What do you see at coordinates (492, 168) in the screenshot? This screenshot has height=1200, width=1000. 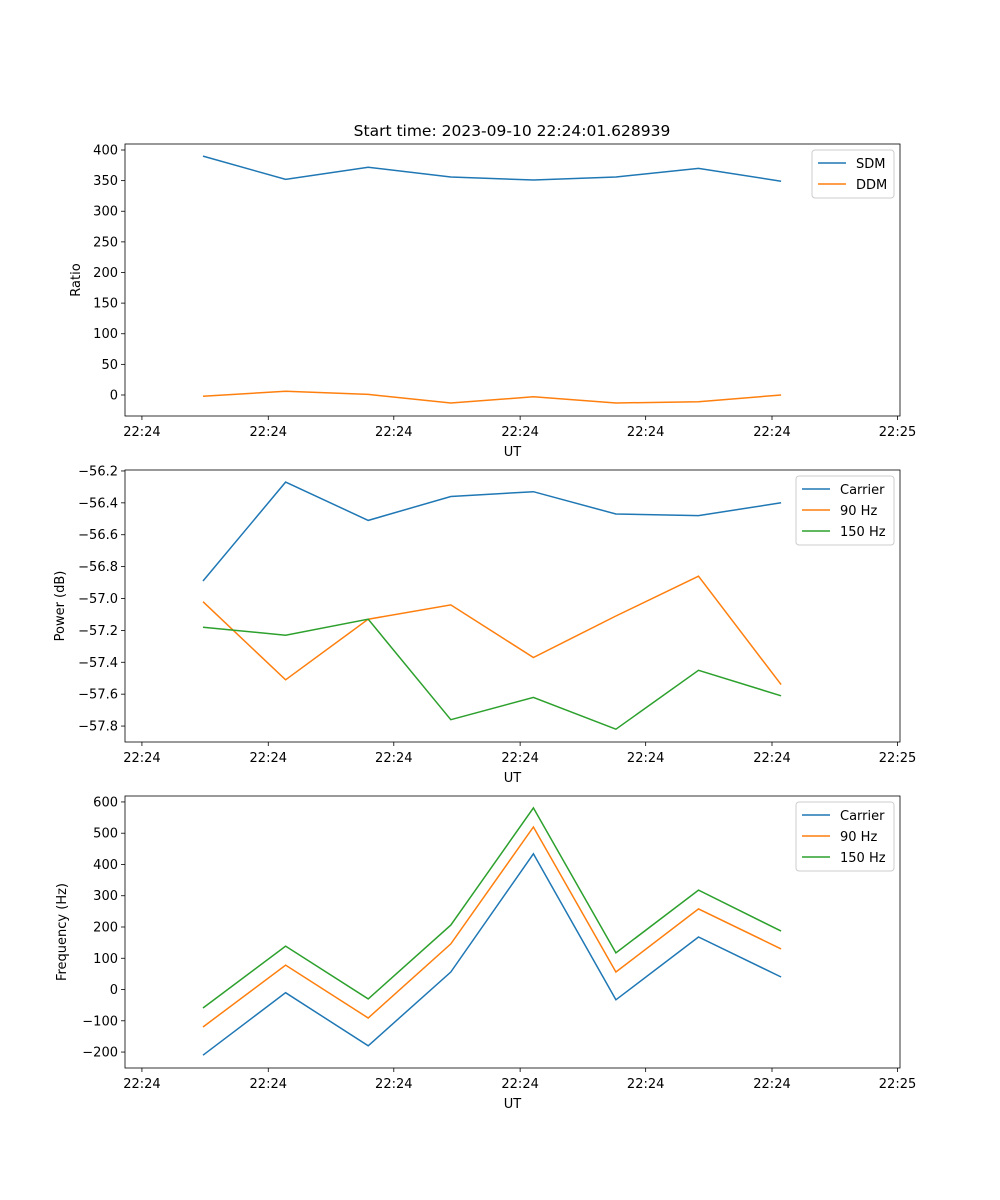 I see `series-line-sdm` at bounding box center [492, 168].